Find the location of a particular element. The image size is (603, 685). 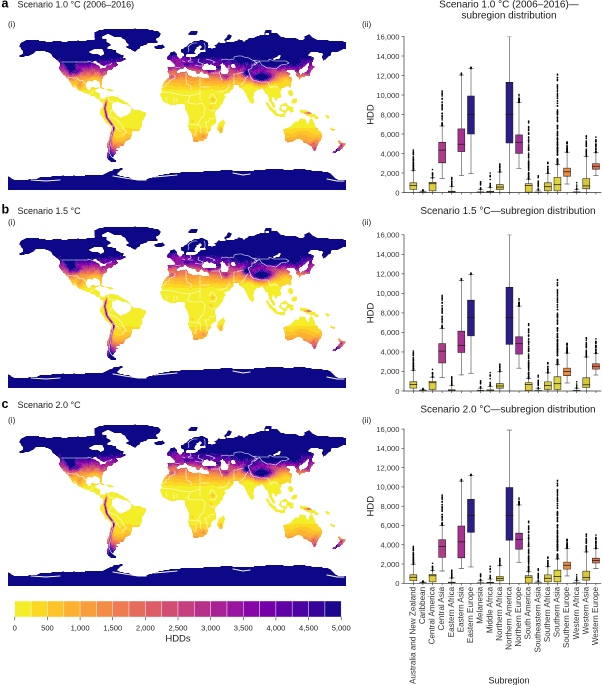

svg-text: subregion distribution is located at coordinates (508, 16).